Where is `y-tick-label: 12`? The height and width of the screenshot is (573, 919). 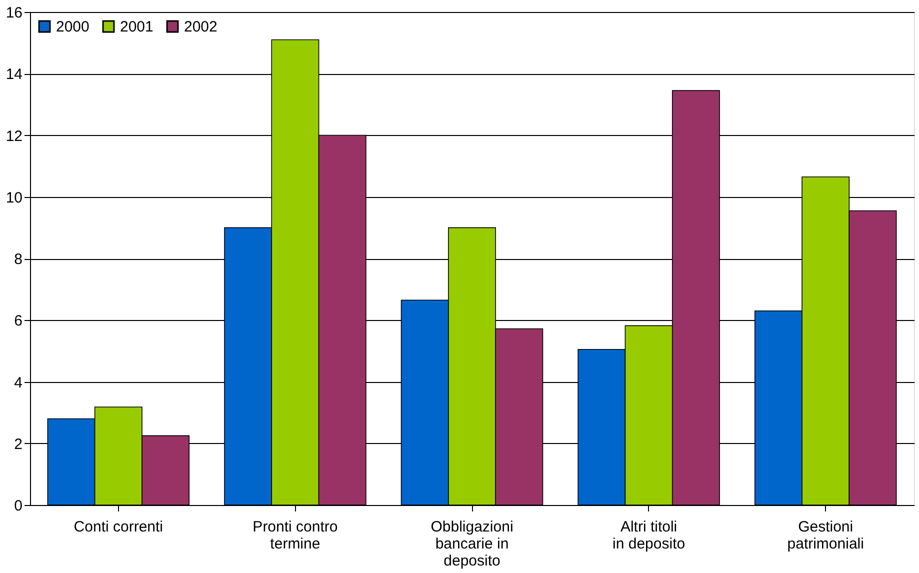 y-tick-label: 12 is located at coordinates (14, 136).